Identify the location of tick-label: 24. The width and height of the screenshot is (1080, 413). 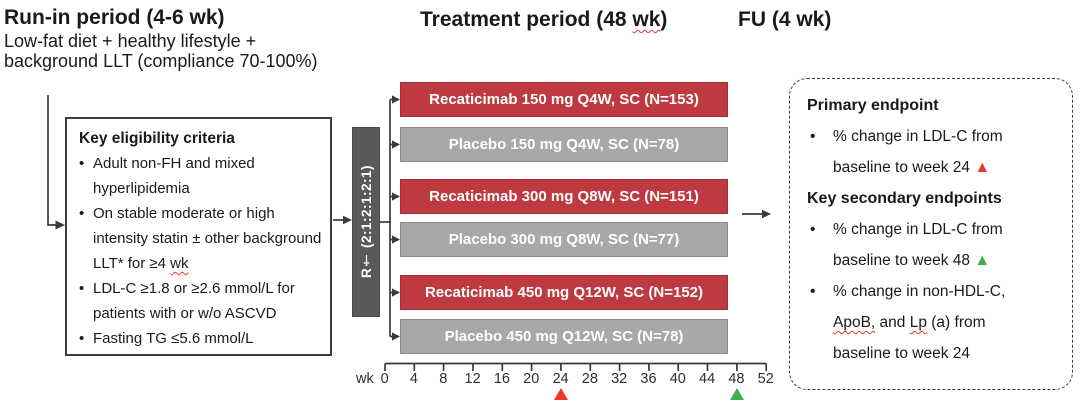
(560, 379).